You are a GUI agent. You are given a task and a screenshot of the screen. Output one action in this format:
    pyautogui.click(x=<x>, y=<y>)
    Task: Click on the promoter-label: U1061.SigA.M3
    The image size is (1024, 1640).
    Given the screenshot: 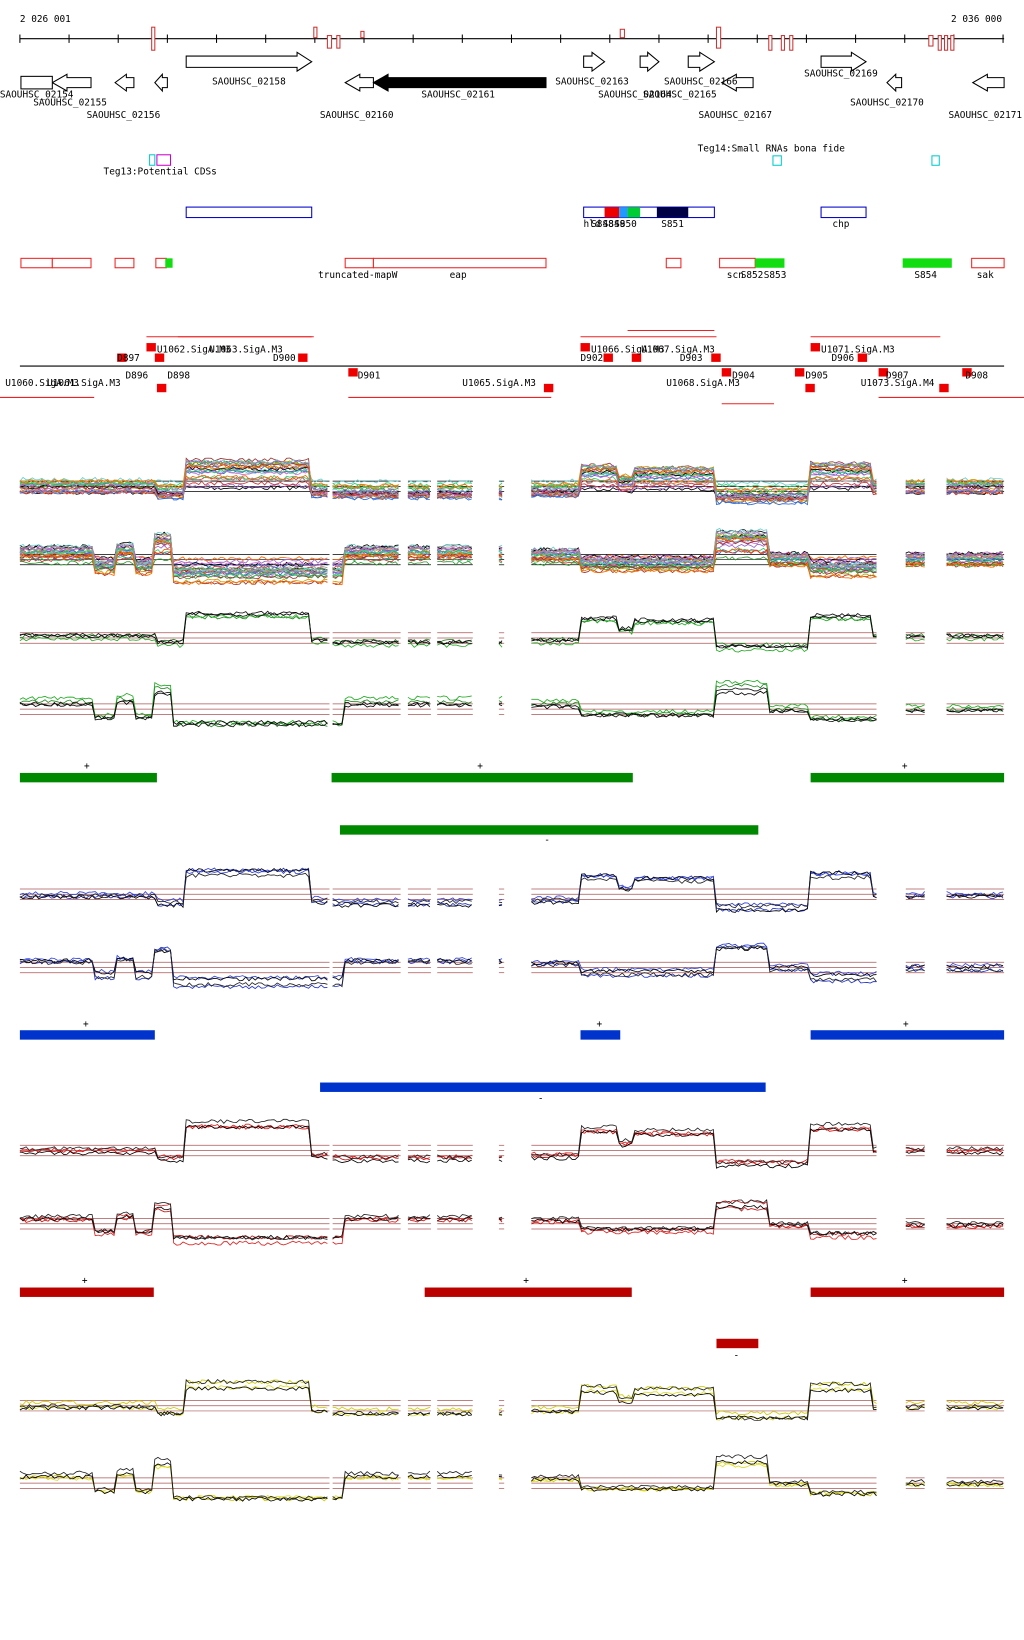 What is the action you would take?
    pyautogui.click(x=84, y=383)
    